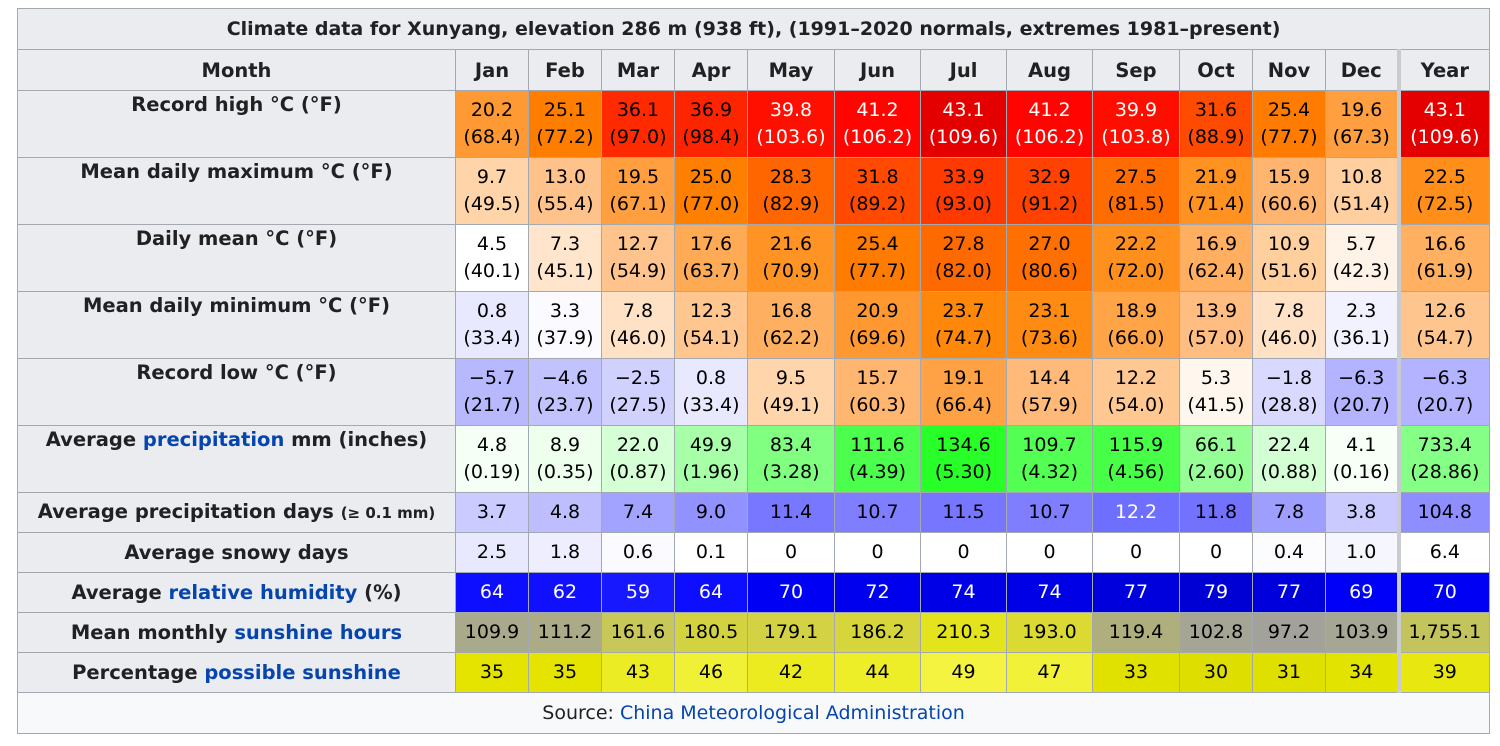  Describe the element at coordinates (1049, 378) in the screenshot. I see `value-primary: 14.4` at that location.